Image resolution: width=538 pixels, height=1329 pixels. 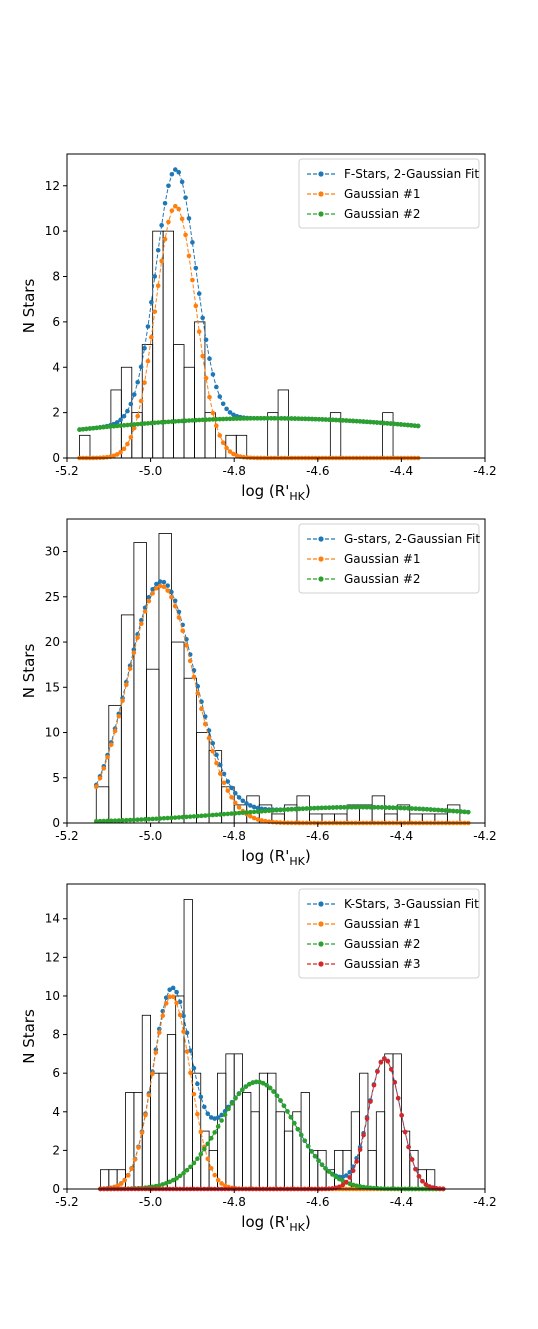 I want to click on legend-label: Gaussian #1, so click(x=382, y=559).